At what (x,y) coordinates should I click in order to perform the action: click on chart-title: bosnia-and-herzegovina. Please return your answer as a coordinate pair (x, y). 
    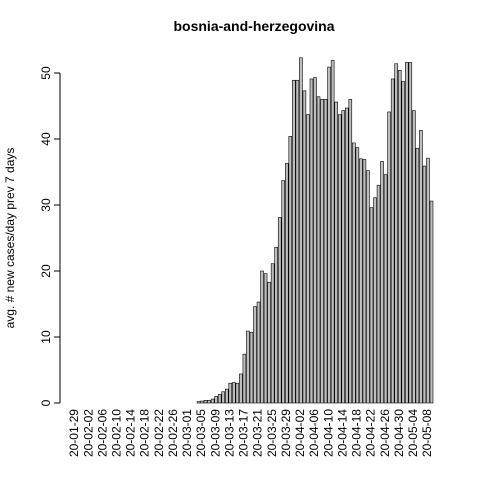
    Looking at the image, I should click on (253, 26).